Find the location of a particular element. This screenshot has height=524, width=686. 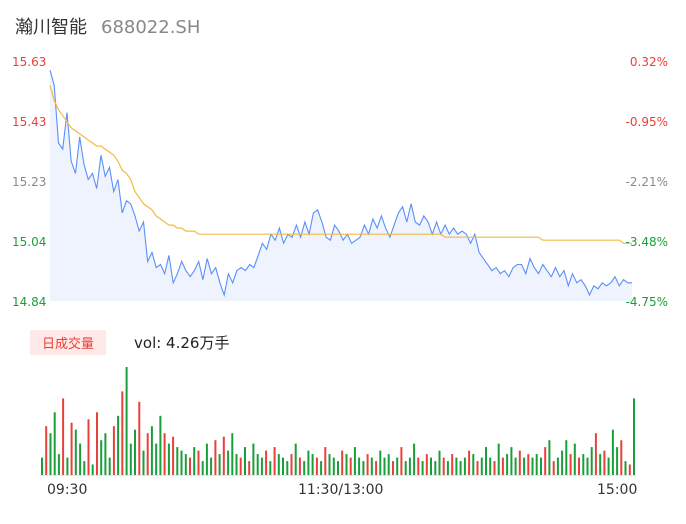

pct-tick-label: -3.48% is located at coordinates (646, 242).